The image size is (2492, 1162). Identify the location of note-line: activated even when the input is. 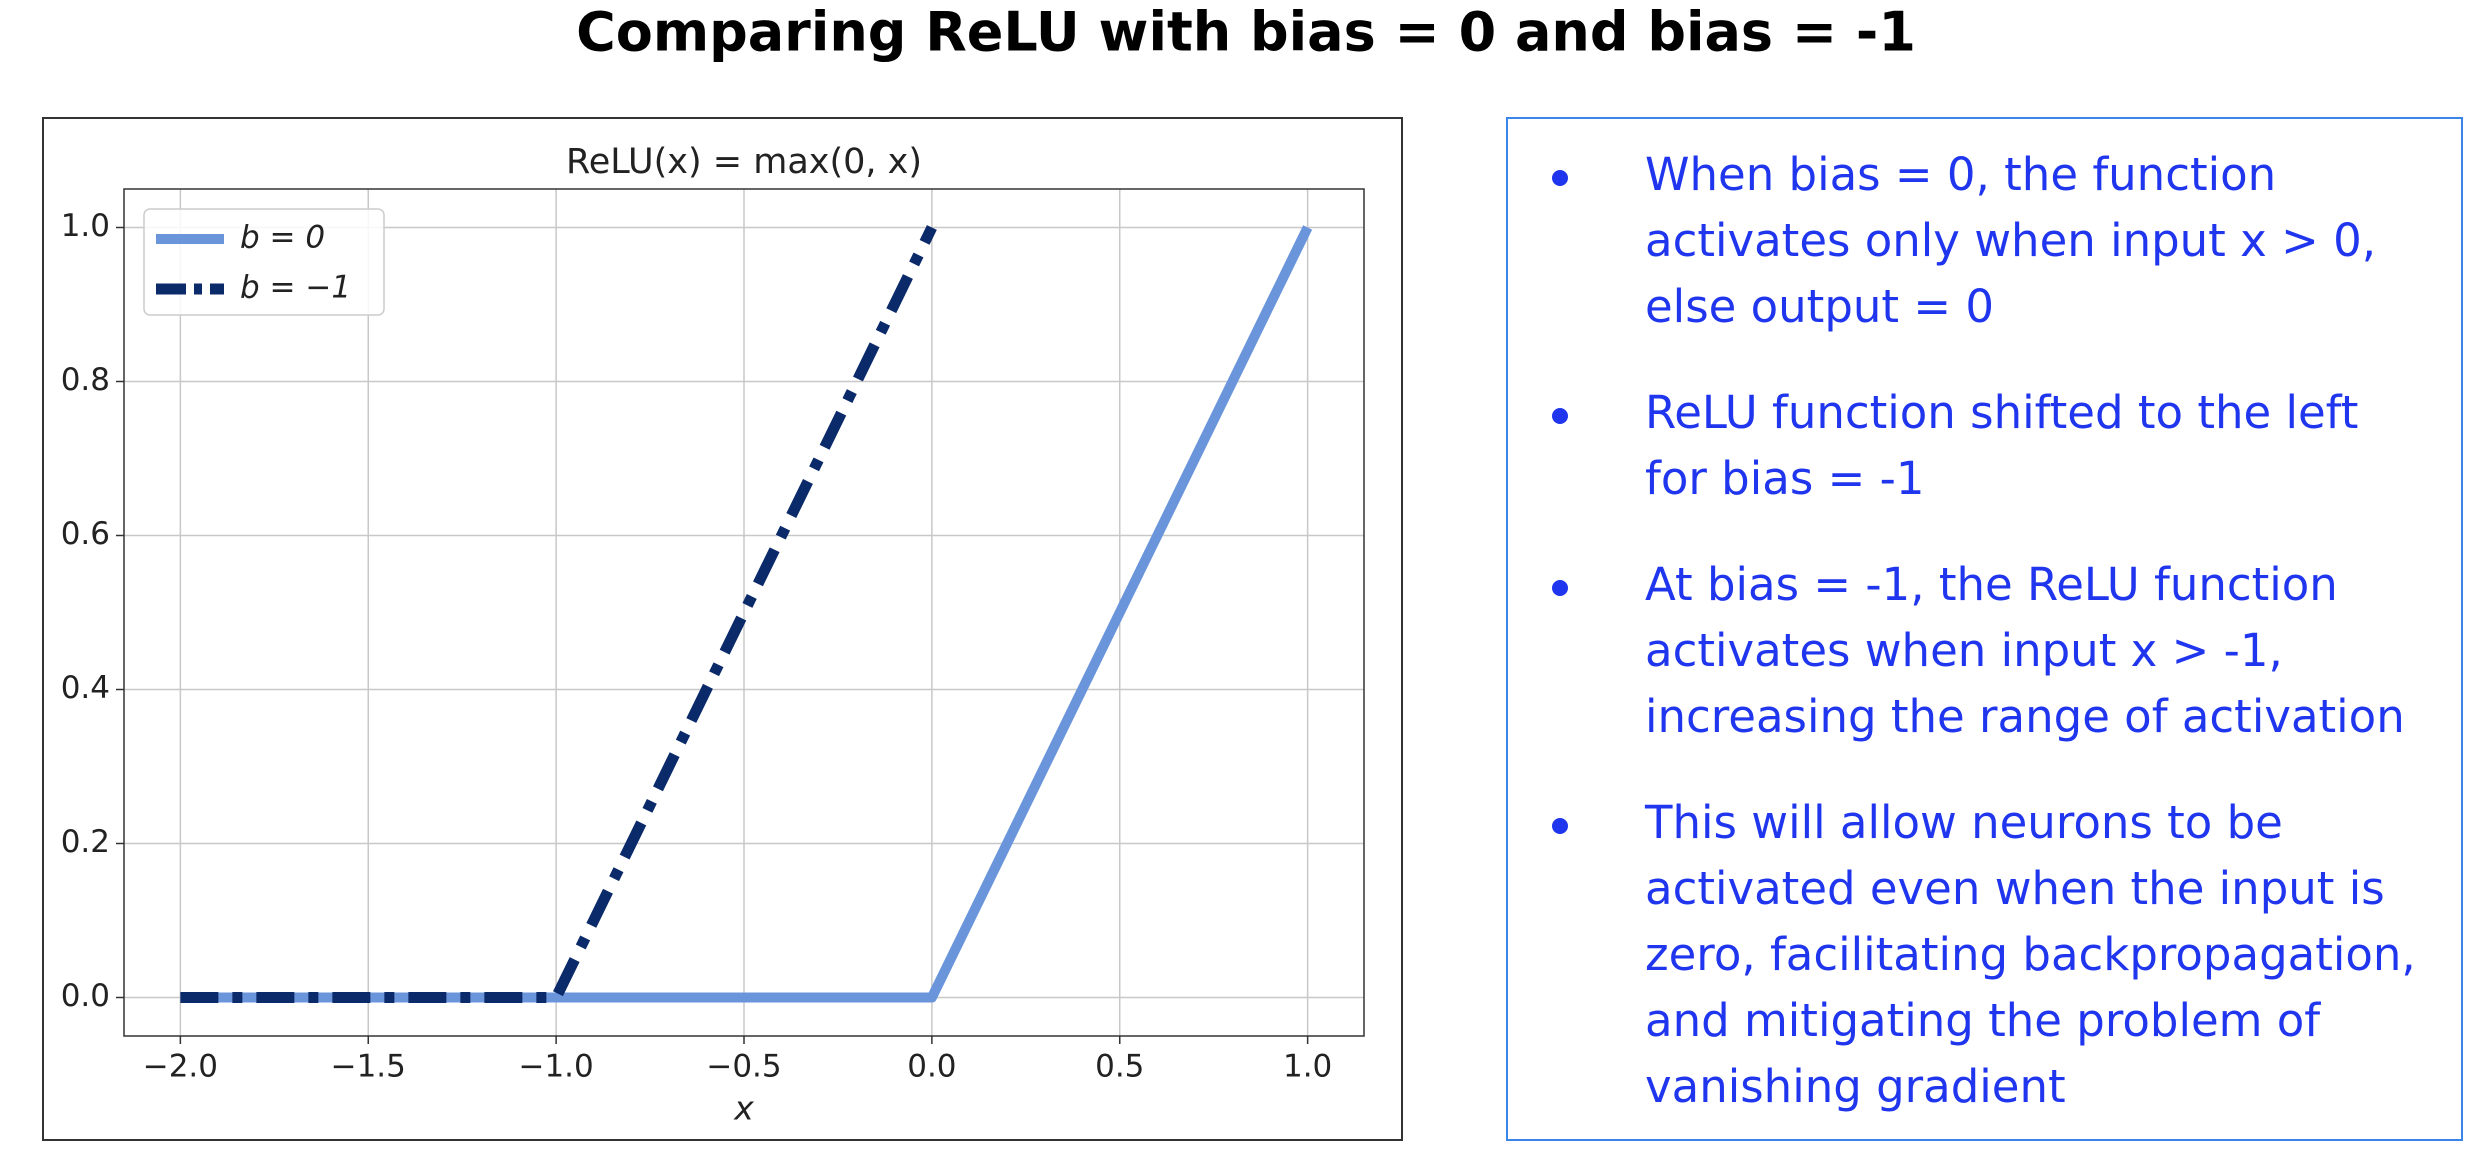
(2015, 888).